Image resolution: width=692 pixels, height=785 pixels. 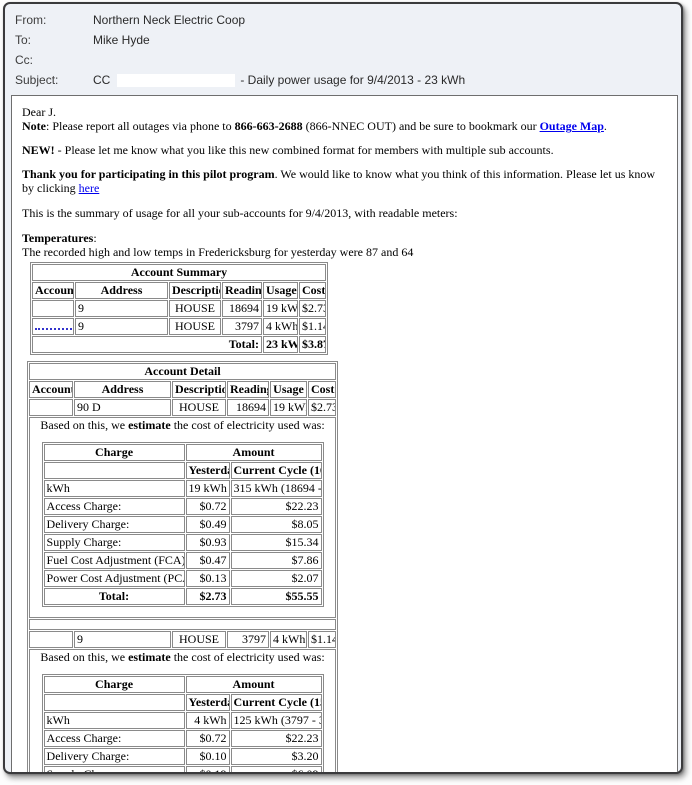 I want to click on charge1-pca-label: Power Cost Adjustment (PCA):, so click(x=114, y=579).